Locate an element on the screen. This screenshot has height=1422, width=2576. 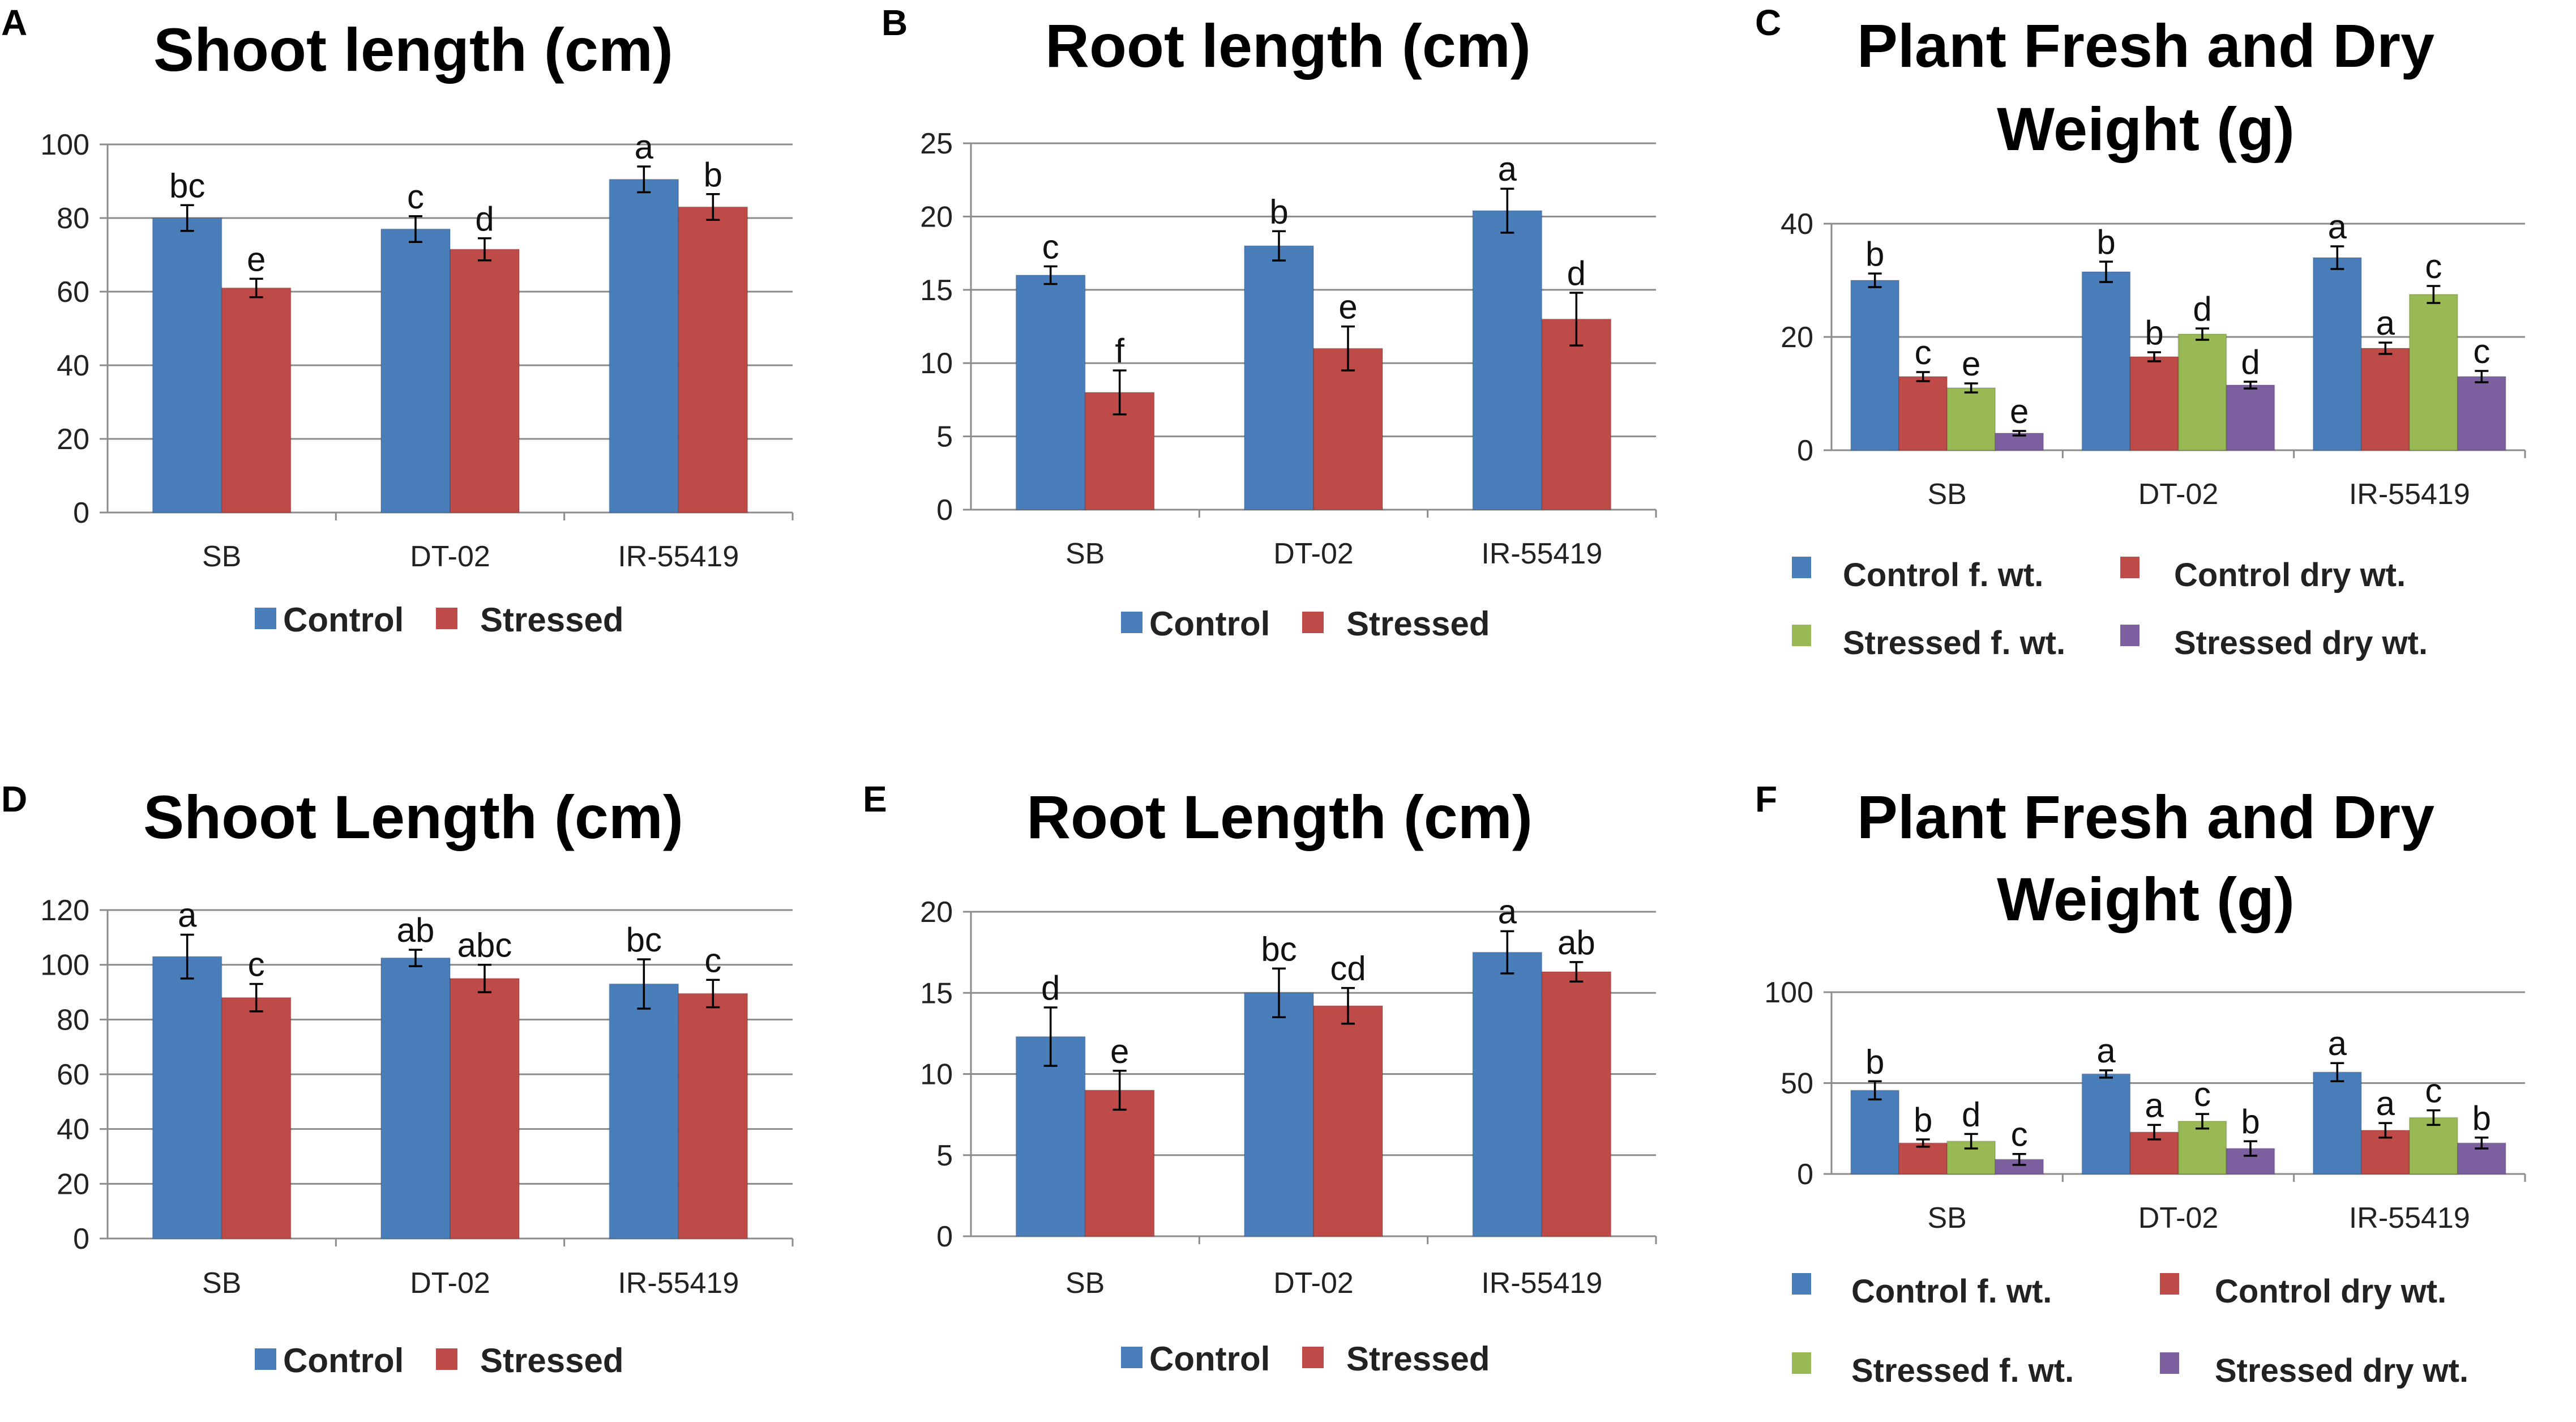
panel-letter: A is located at coordinates (14, 22).